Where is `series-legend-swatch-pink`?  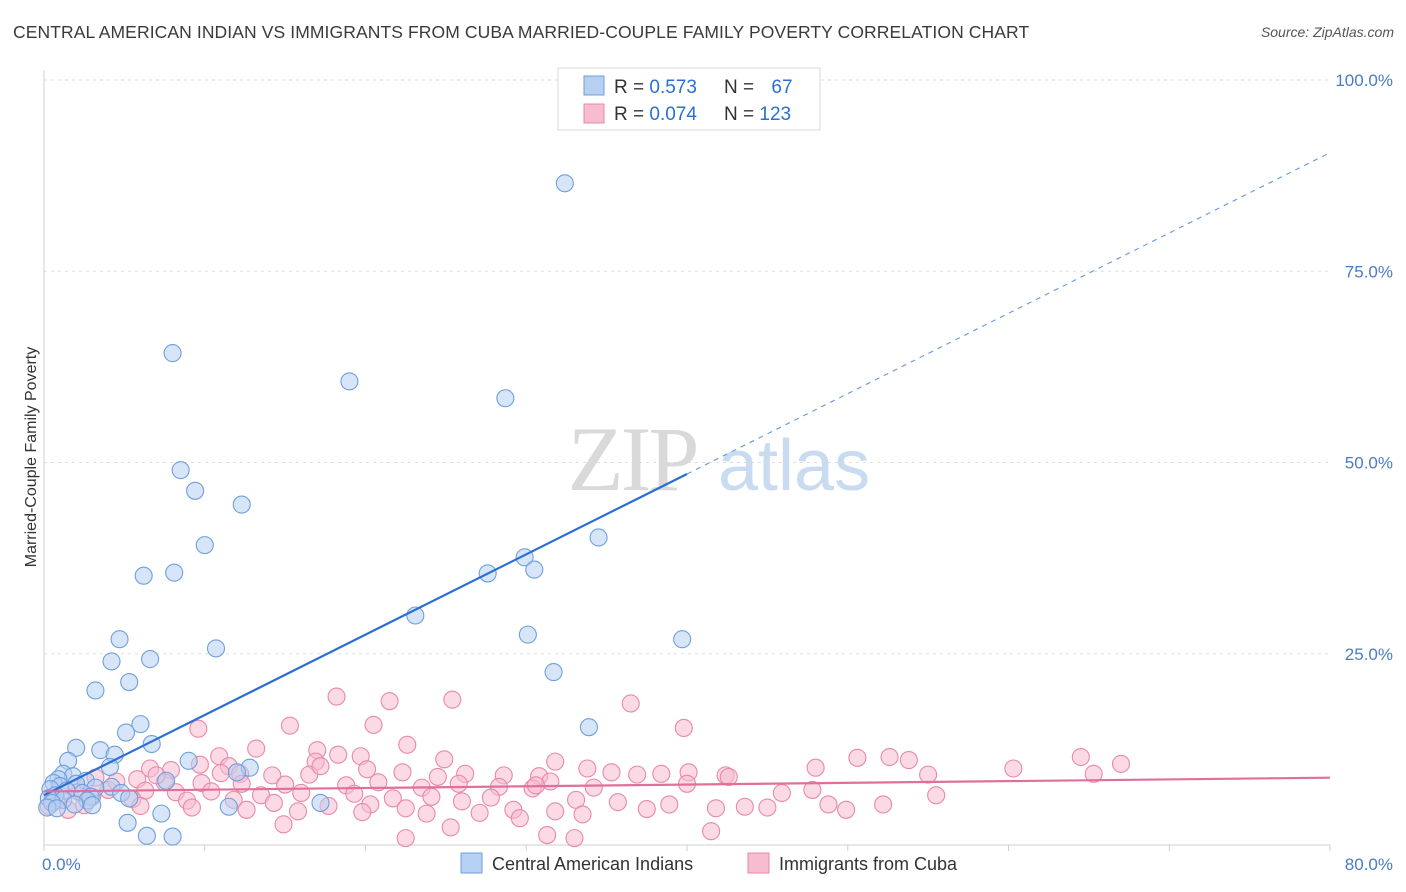 series-legend-swatch-pink is located at coordinates (758, 863).